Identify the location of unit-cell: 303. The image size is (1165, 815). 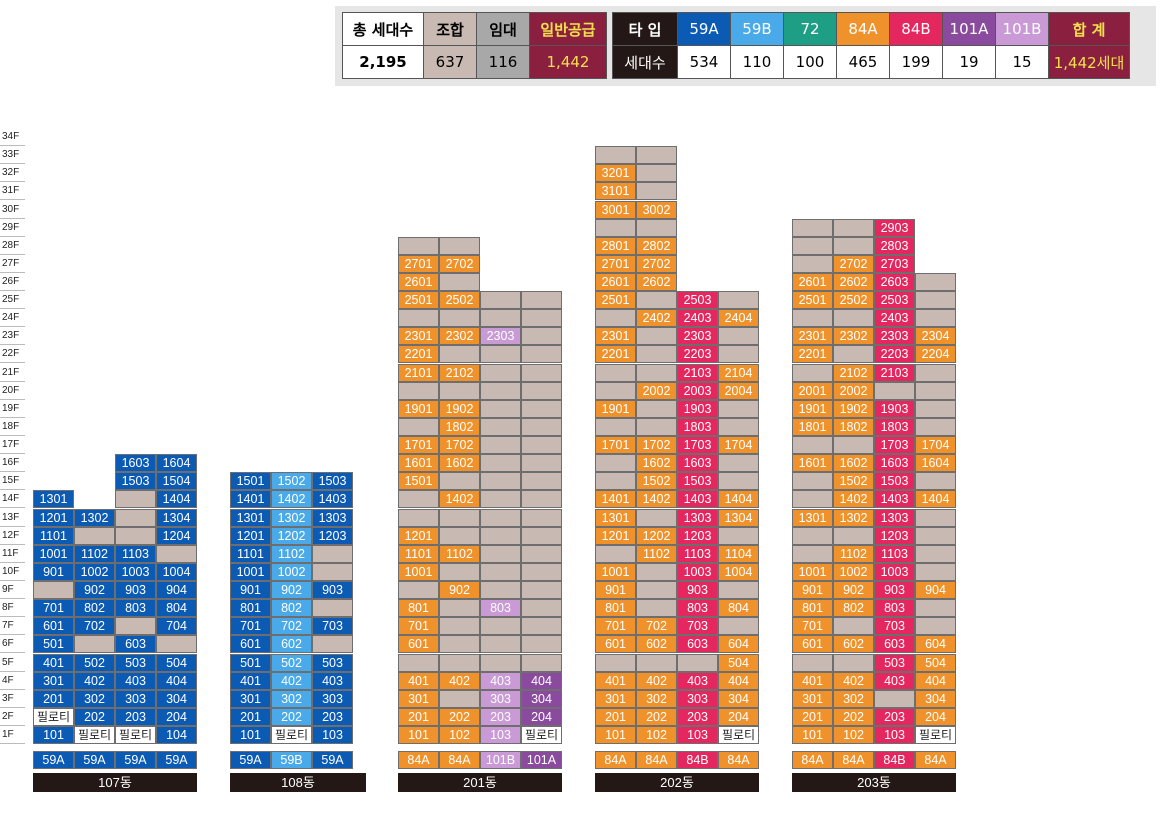
(697, 699).